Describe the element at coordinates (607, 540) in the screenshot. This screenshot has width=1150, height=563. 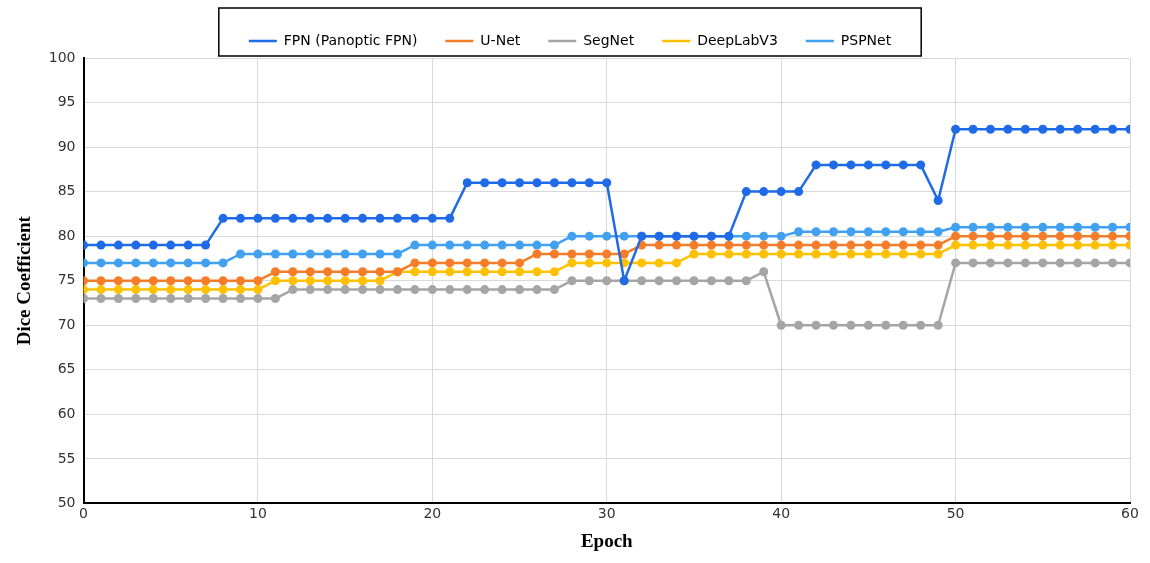
I see `x-axis-title: Epoch` at that location.